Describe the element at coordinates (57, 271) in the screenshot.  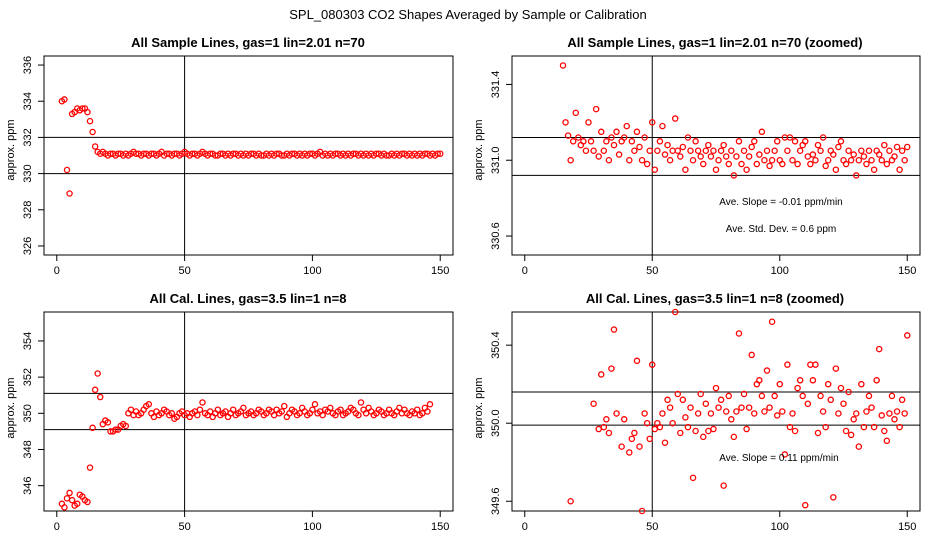
I see `x-tick-label: 0` at that location.